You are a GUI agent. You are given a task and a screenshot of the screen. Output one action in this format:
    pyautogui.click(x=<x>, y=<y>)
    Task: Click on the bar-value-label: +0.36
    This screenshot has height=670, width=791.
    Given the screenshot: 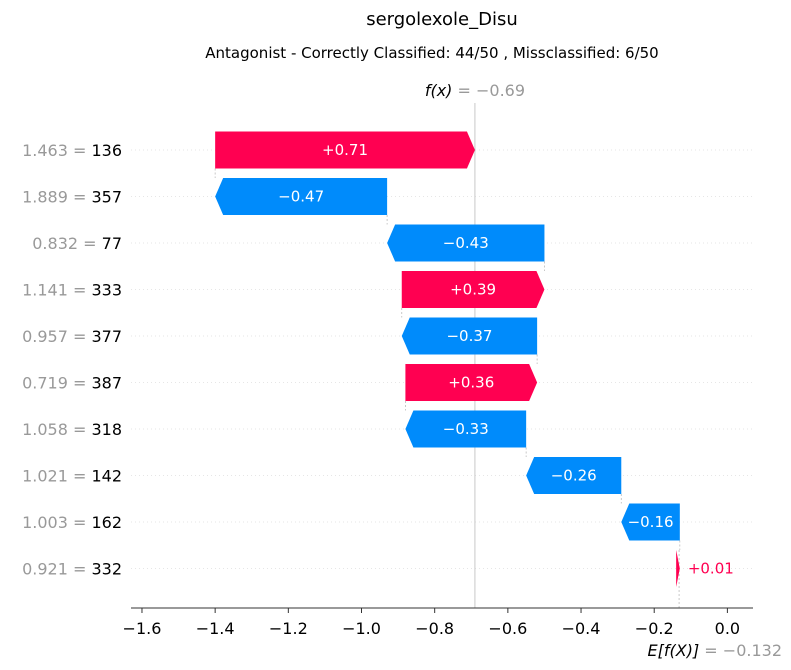 What is the action you would take?
    pyautogui.click(x=471, y=383)
    